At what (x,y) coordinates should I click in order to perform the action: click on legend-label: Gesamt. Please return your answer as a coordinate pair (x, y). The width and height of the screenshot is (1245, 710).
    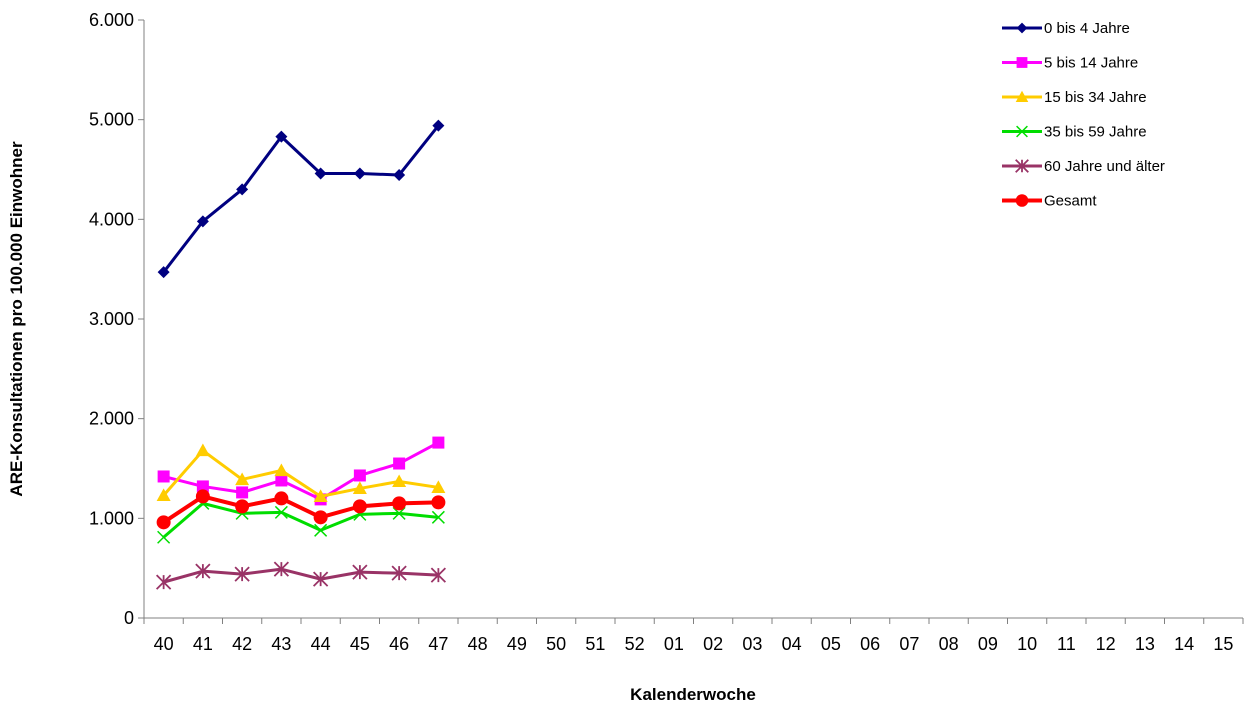
    Looking at the image, I should click on (1070, 201).